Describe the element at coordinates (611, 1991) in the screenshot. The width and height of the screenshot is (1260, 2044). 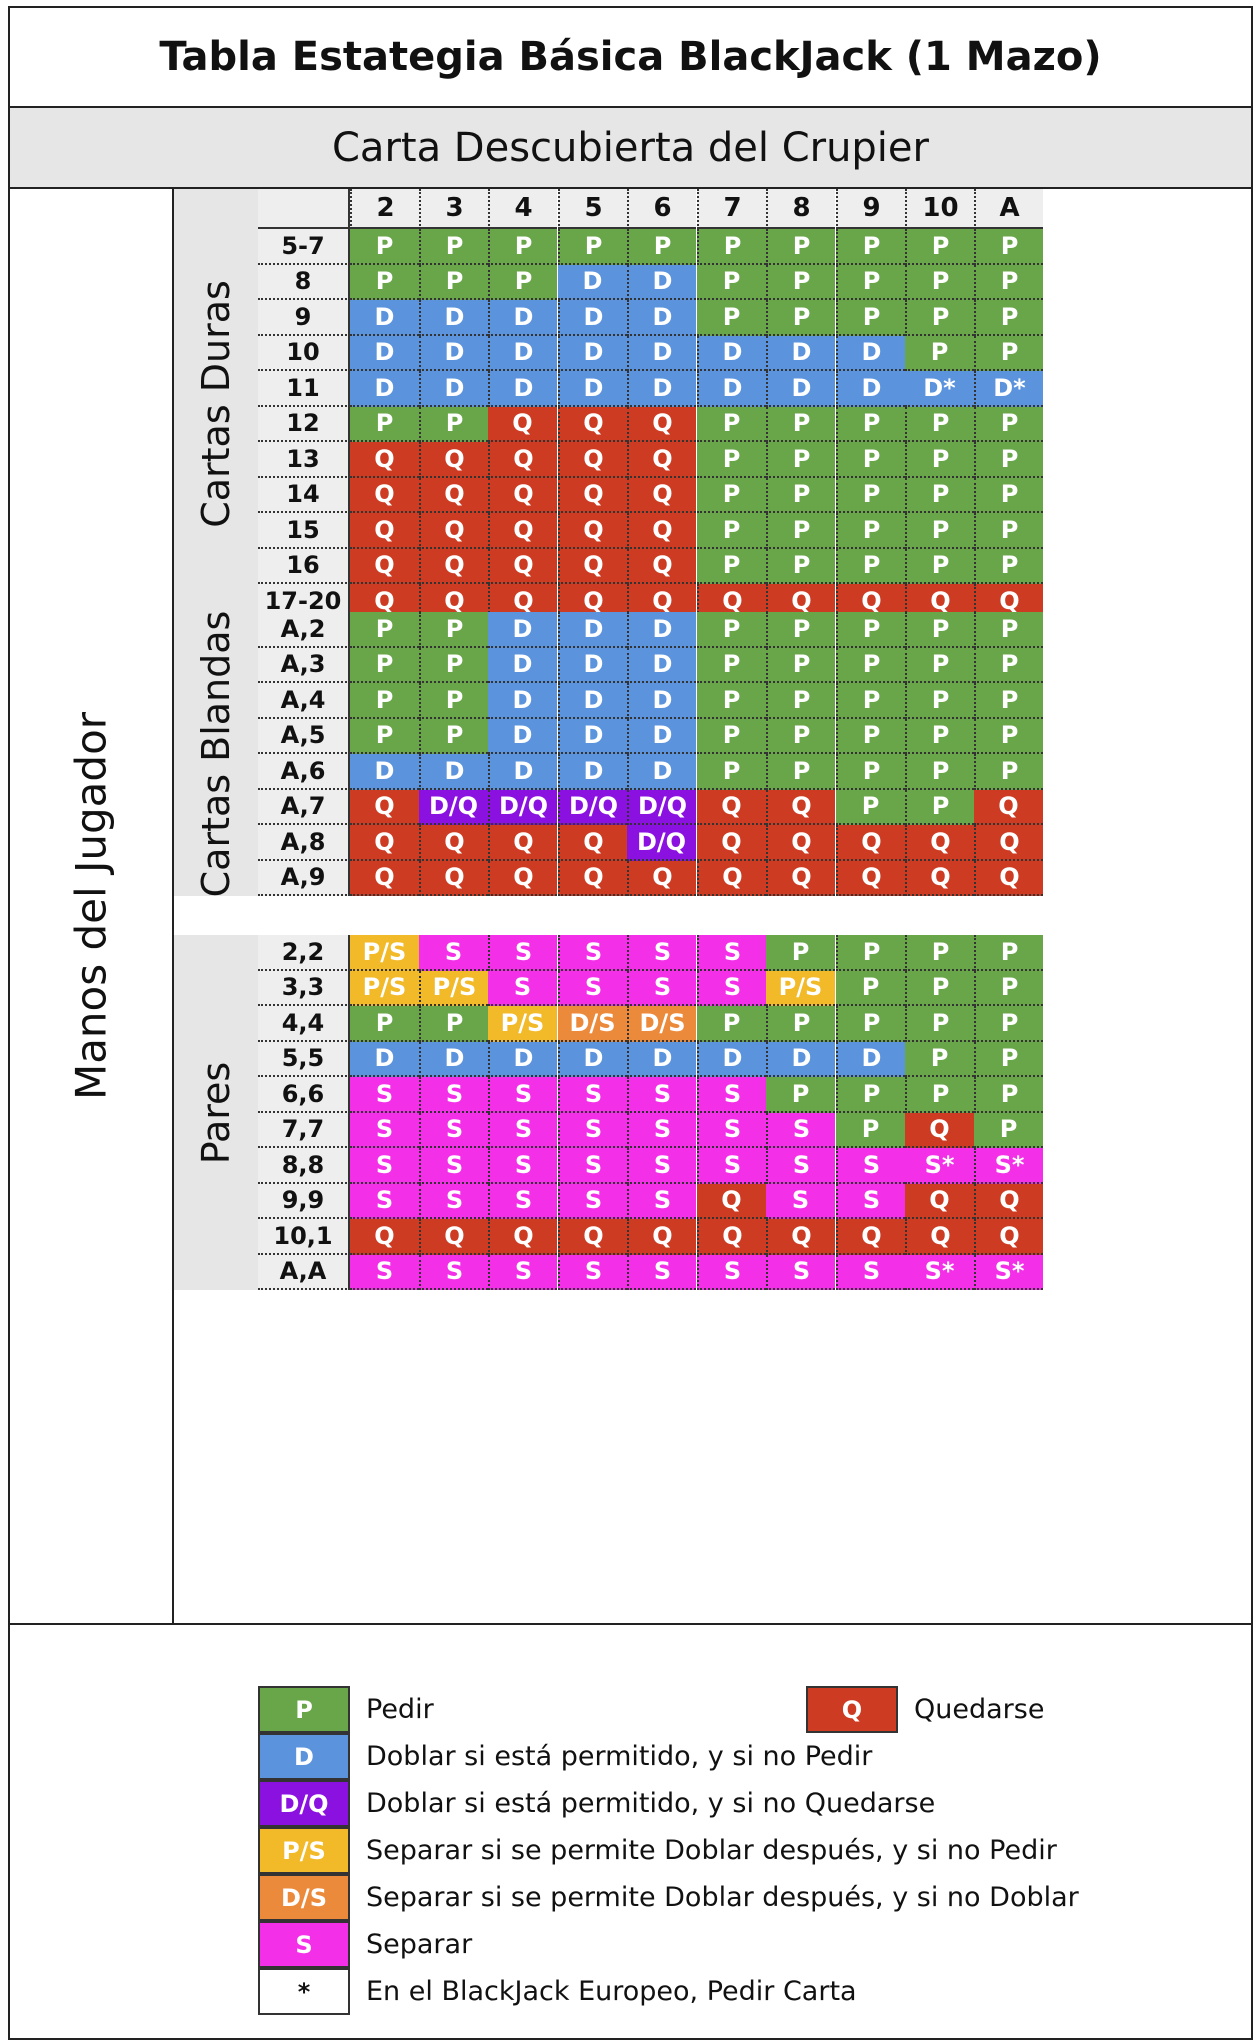
I see `legend-text-7: En el BlackJack Europeo, Pedir Carta` at that location.